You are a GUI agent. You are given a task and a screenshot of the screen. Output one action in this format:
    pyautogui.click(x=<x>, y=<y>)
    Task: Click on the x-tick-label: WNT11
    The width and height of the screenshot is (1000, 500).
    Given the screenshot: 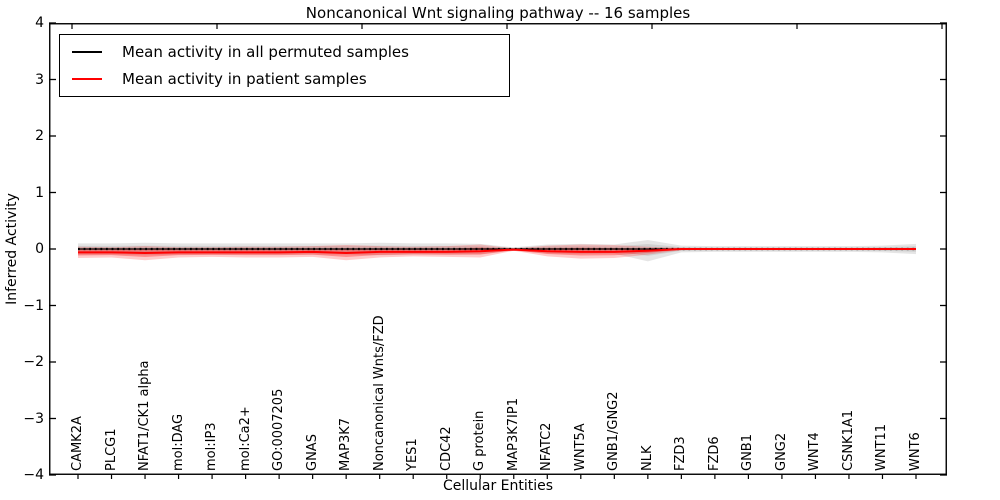 What is the action you would take?
    pyautogui.click(x=882, y=447)
    